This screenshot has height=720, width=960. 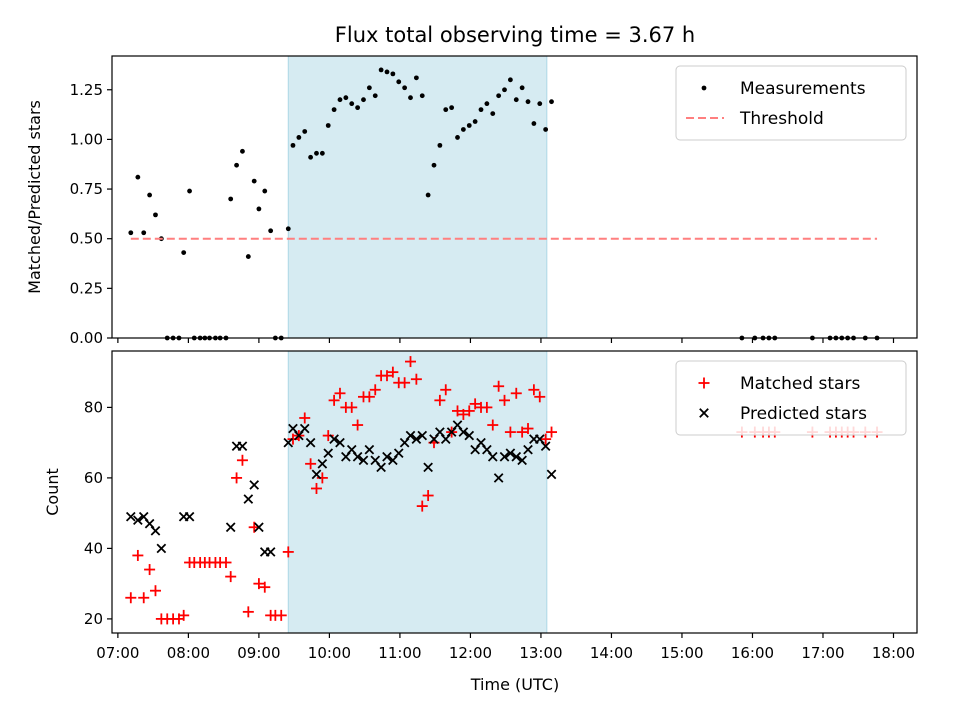 I want to click on bottom-point-1-38-b, so click(x=416, y=439).